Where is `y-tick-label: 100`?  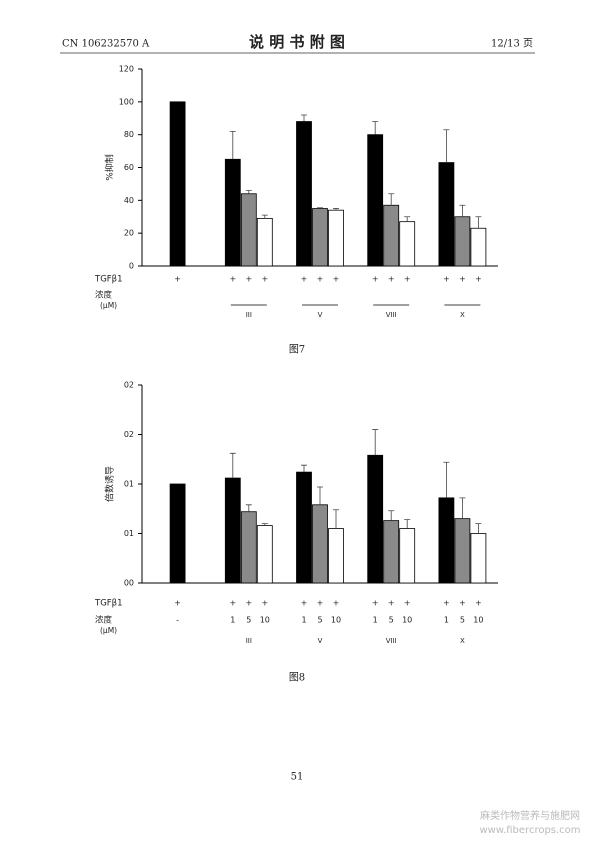 y-tick-label: 100 is located at coordinates (126, 101).